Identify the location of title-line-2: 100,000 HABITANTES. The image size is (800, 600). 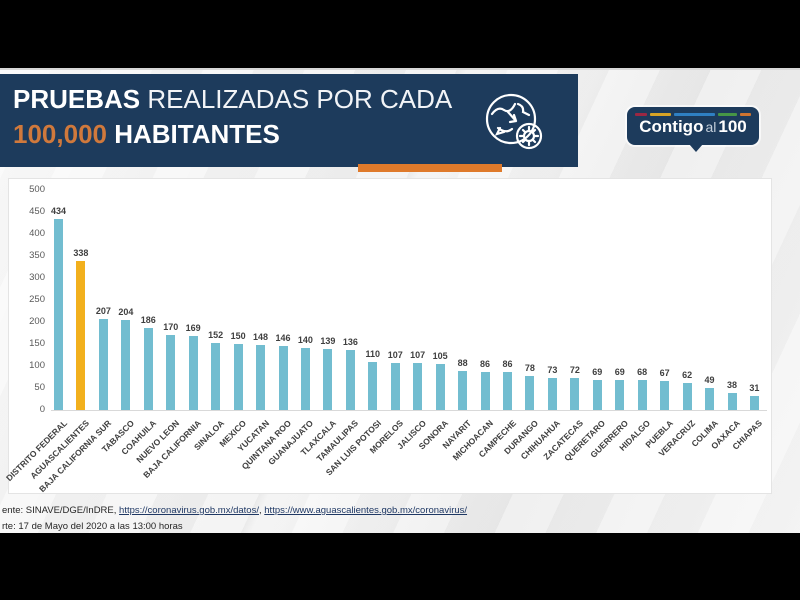
(232, 136).